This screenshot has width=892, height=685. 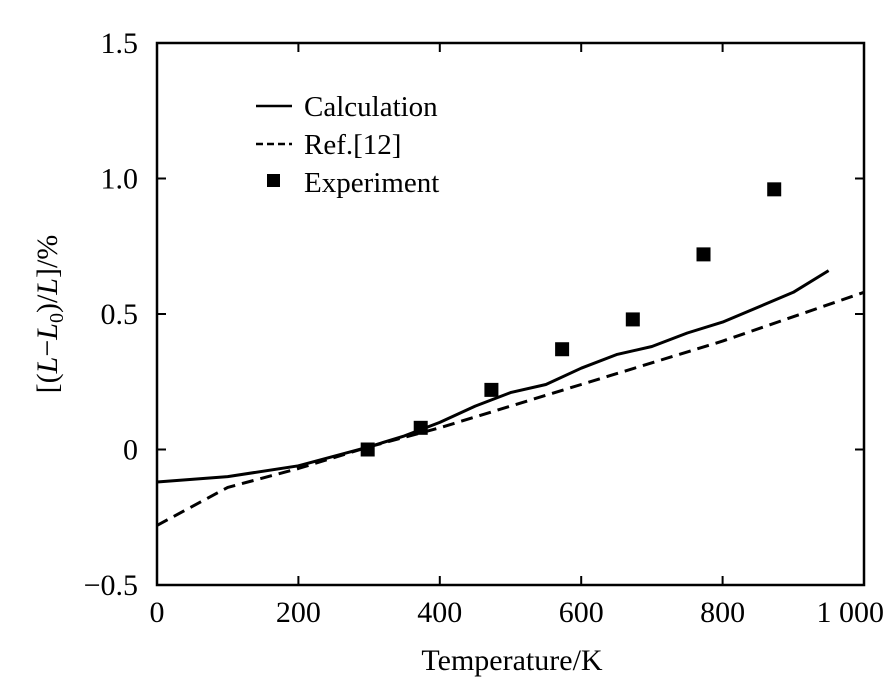 I want to click on y-tick-label: 0, so click(x=130, y=450).